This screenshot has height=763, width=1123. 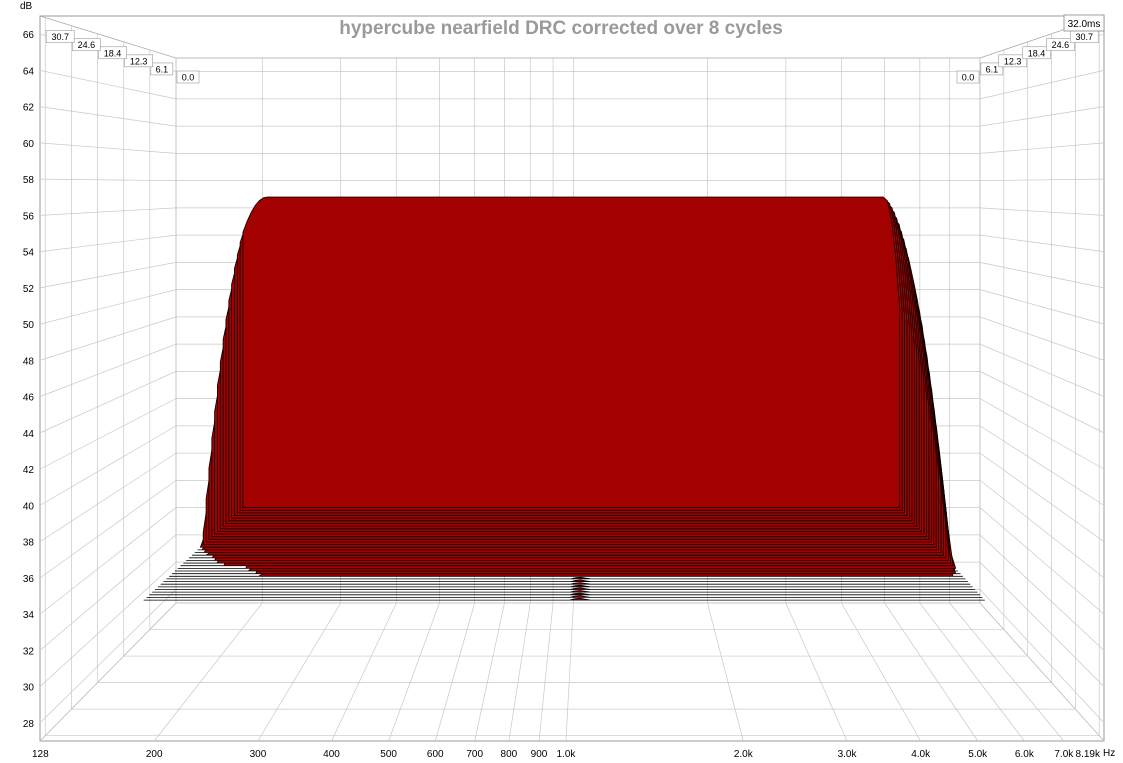 What do you see at coordinates (1025, 754) in the screenshot?
I see `x-tick-label: 6.0k` at bounding box center [1025, 754].